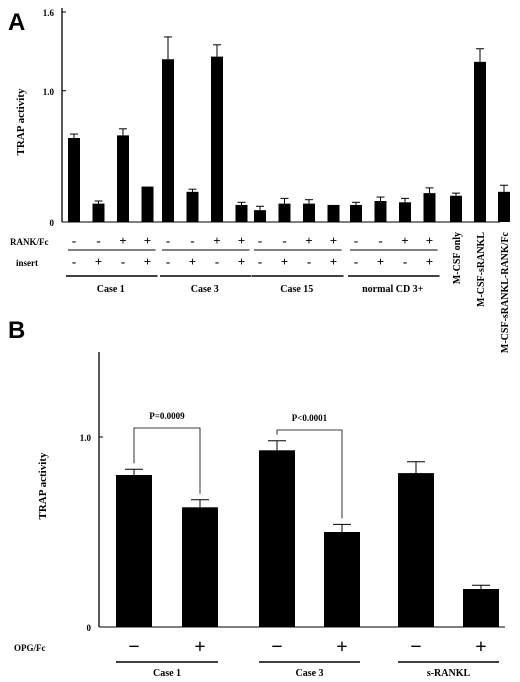 This screenshot has height=682, width=520. Describe the element at coordinates (296, 289) in the screenshot. I see `group-label: Case 15` at that location.